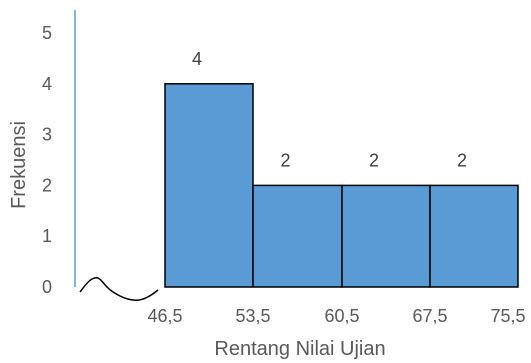 The image size is (531, 363). I want to click on y-tick-labels: 0 1 2 3 4 5, so click(47, 160).